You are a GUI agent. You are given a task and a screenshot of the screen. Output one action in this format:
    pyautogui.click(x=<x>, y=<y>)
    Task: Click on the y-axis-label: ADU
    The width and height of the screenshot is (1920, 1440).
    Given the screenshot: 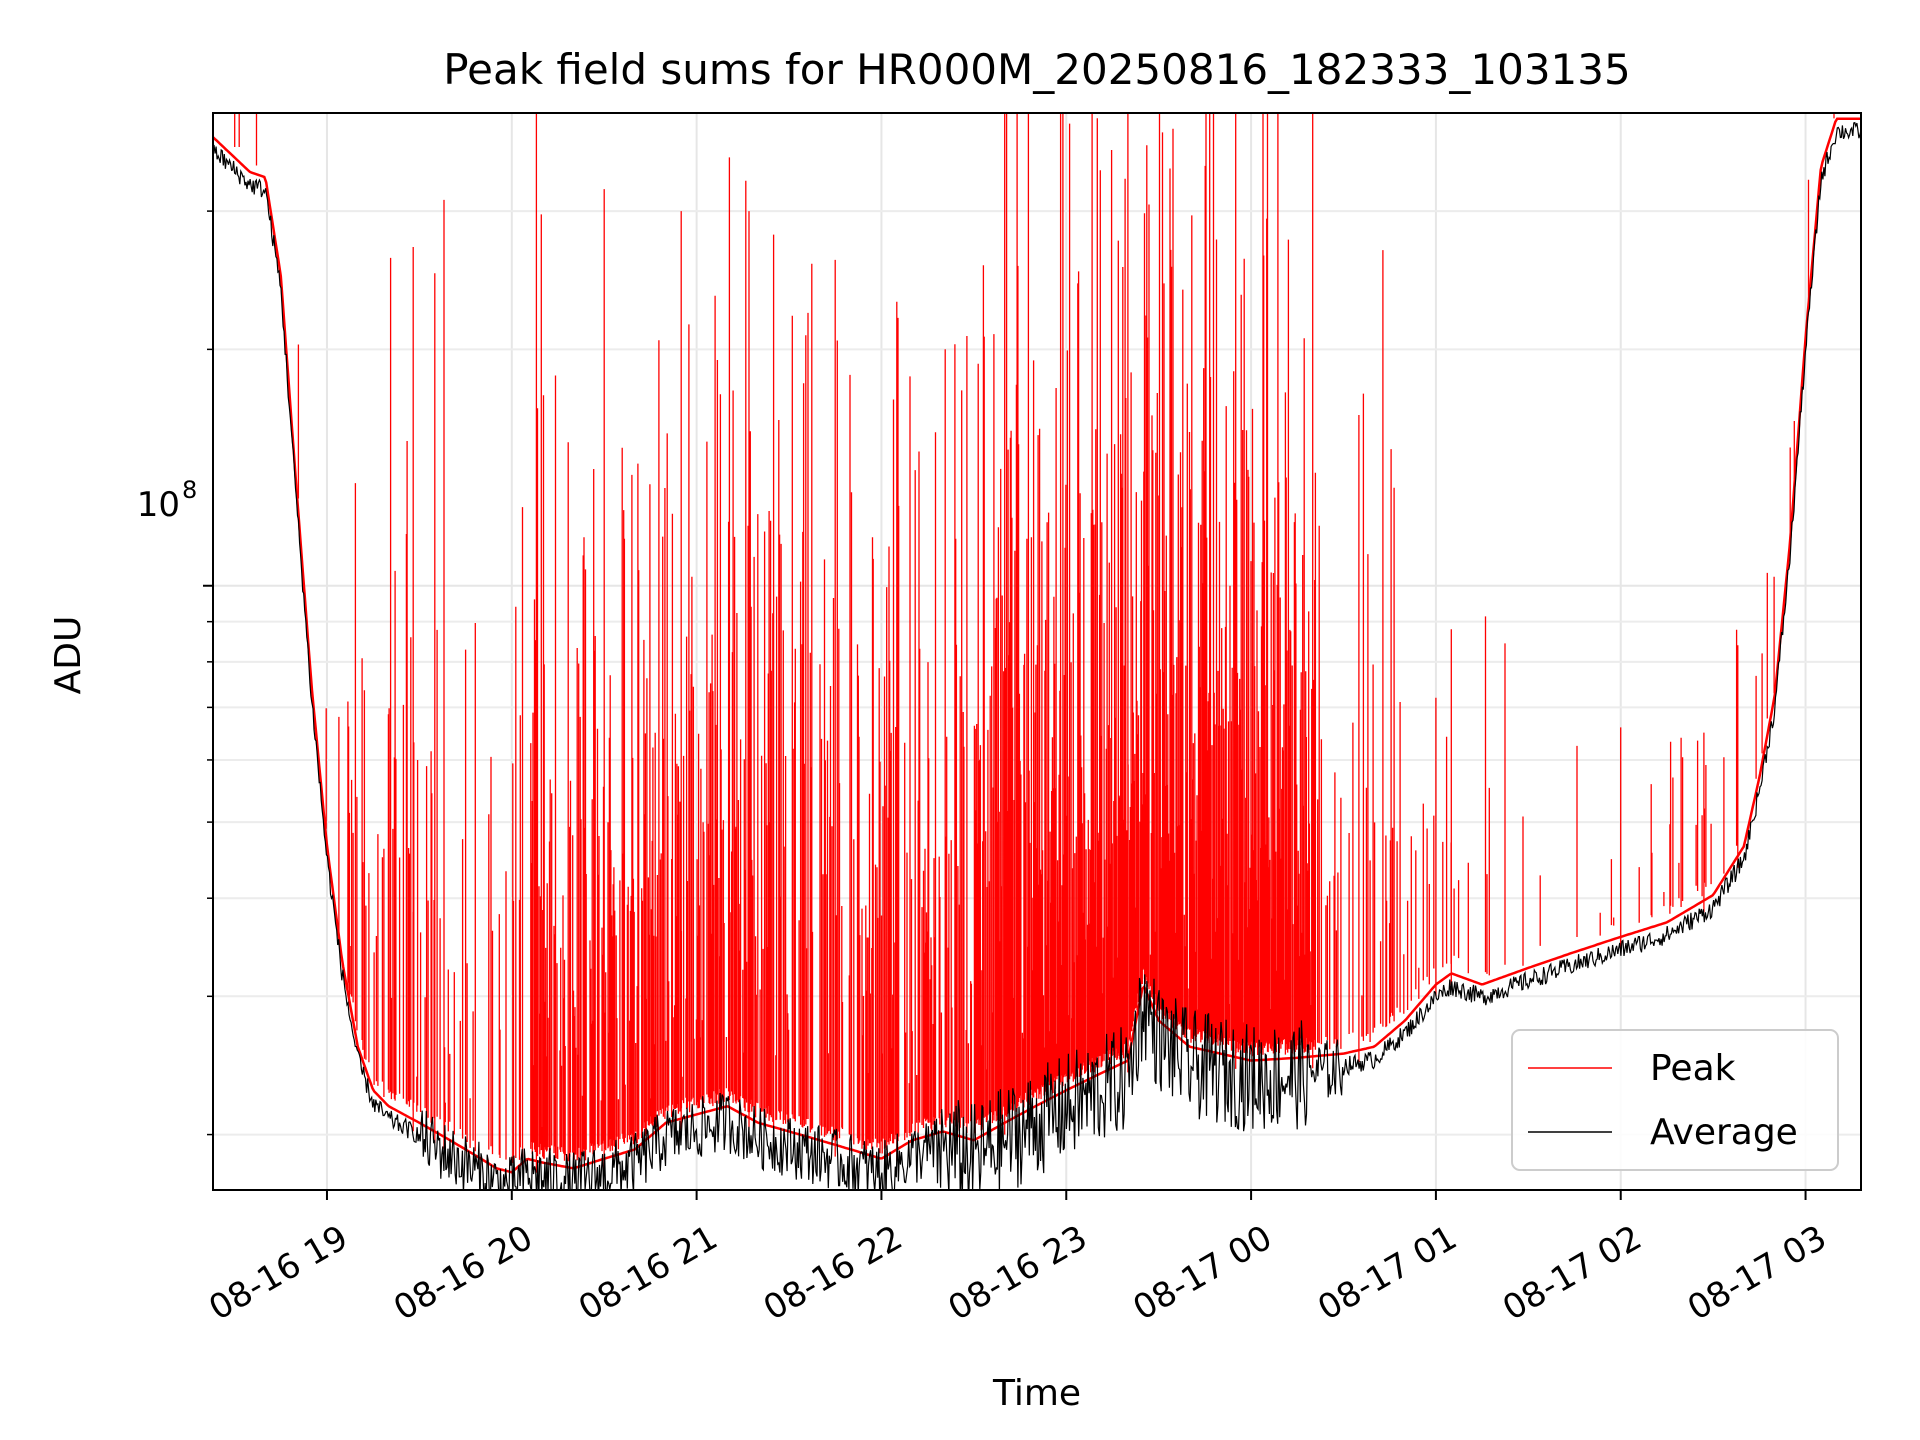 What is the action you would take?
    pyautogui.click(x=68, y=655)
    